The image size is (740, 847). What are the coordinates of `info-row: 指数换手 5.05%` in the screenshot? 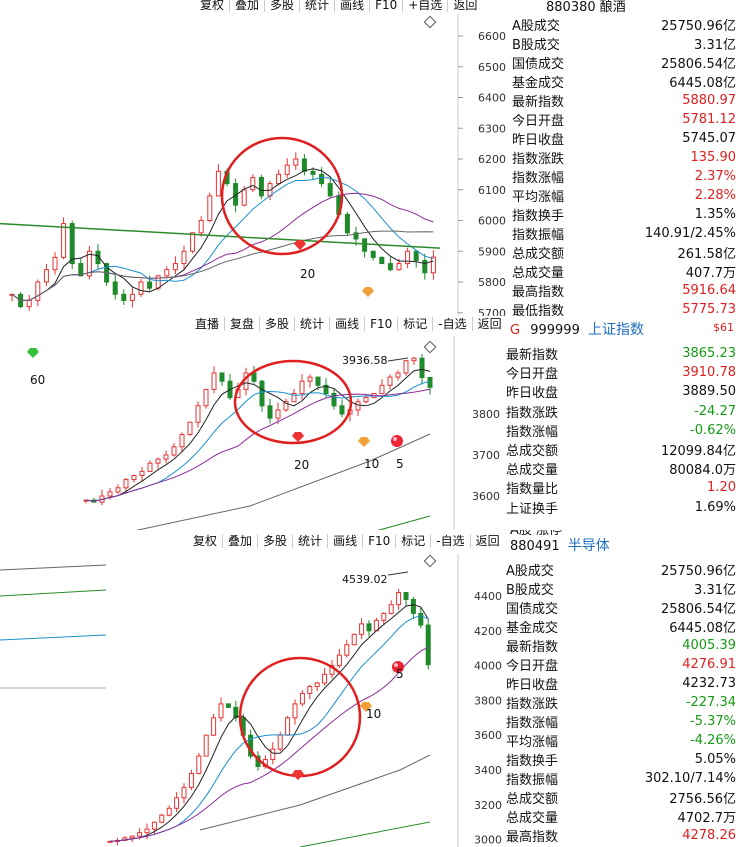 It's located at (623, 759).